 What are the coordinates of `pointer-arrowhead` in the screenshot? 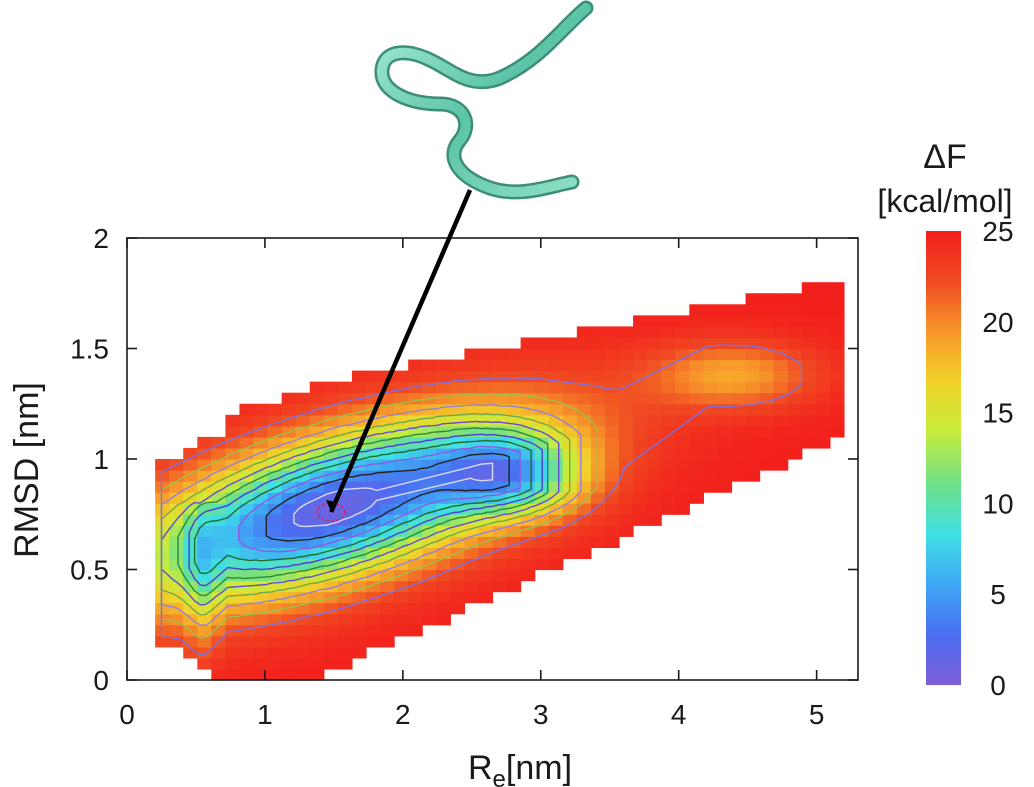 It's located at (331, 506).